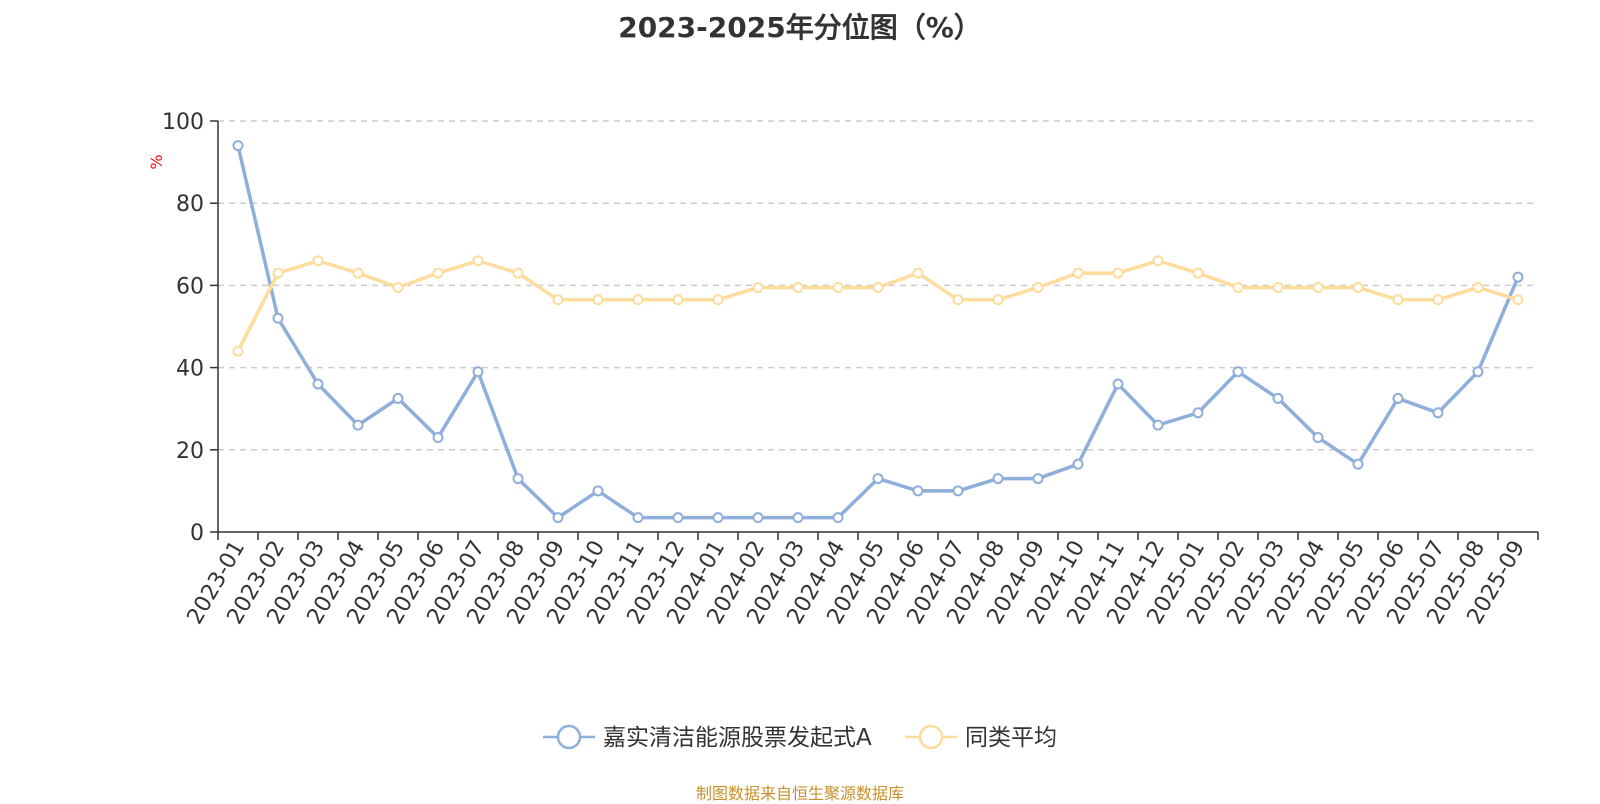  Describe the element at coordinates (197, 533) in the screenshot. I see `y-tick-label: 0` at that location.